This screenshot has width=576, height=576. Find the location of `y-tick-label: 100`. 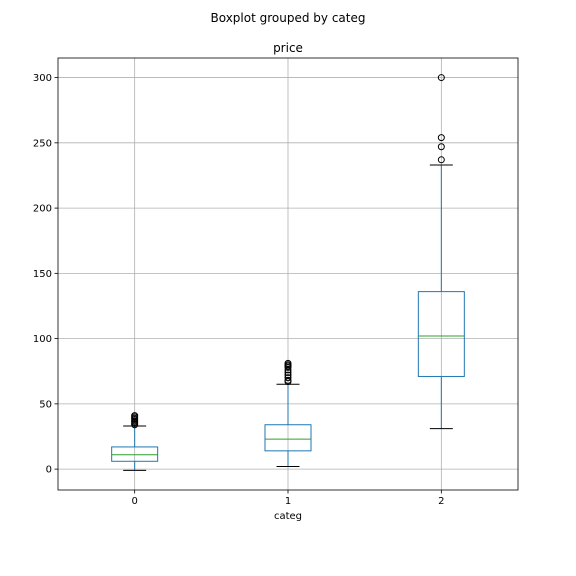

y-tick-label: 100 is located at coordinates (42, 339).